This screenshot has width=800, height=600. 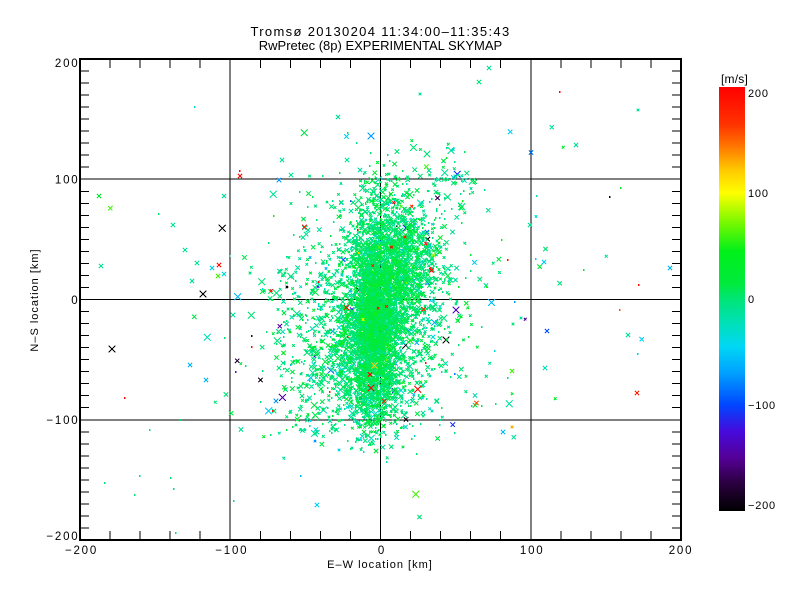 What do you see at coordinates (380, 565) in the screenshot?
I see `svg-text: E–W location [km]` at bounding box center [380, 565].